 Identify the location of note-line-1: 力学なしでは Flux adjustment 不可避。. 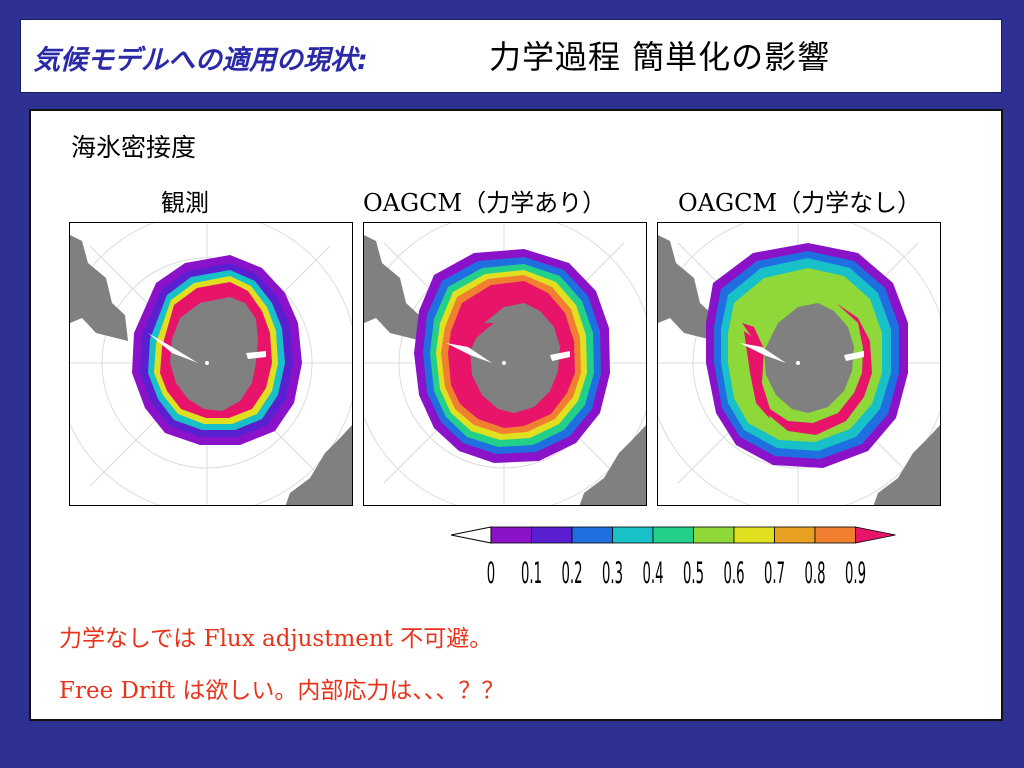
(276, 639).